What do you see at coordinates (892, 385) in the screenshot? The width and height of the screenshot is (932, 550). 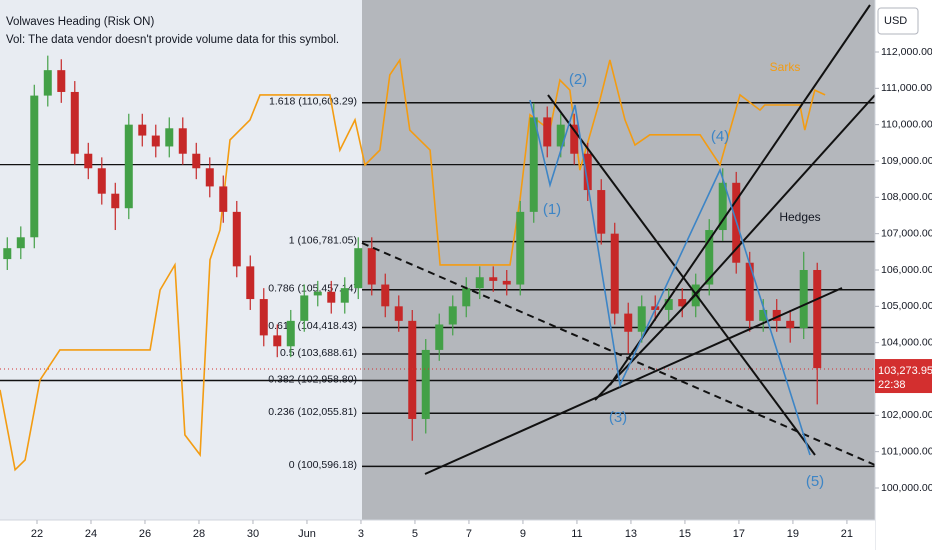 I see `countdown-label: 22:38` at bounding box center [892, 385].